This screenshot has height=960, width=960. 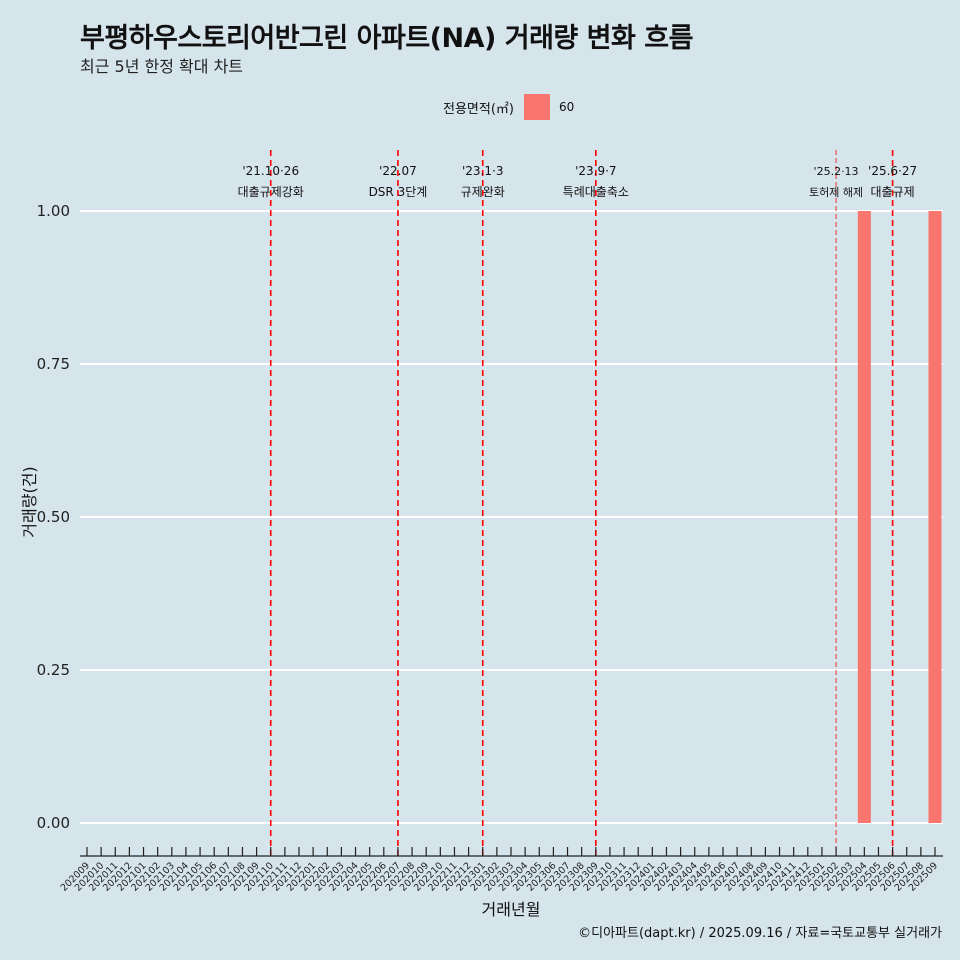 What do you see at coordinates (53, 364) in the screenshot?
I see `y-tick-label: 0.75` at bounding box center [53, 364].